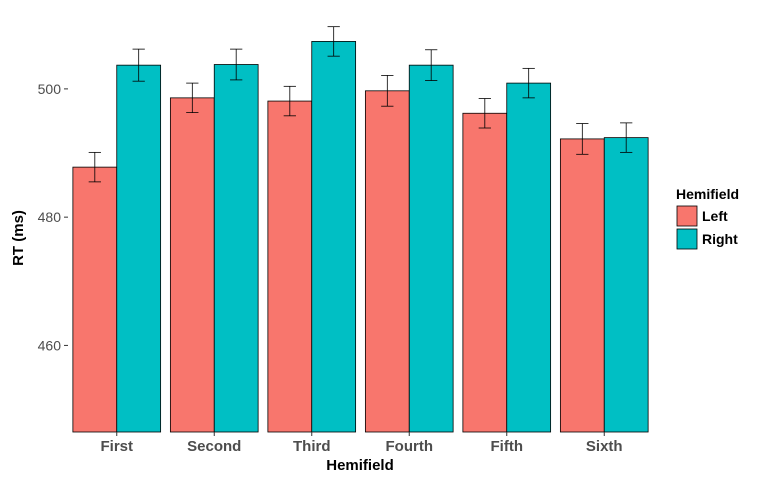  I want to click on y-tick-label-480: 480, so click(50, 217).